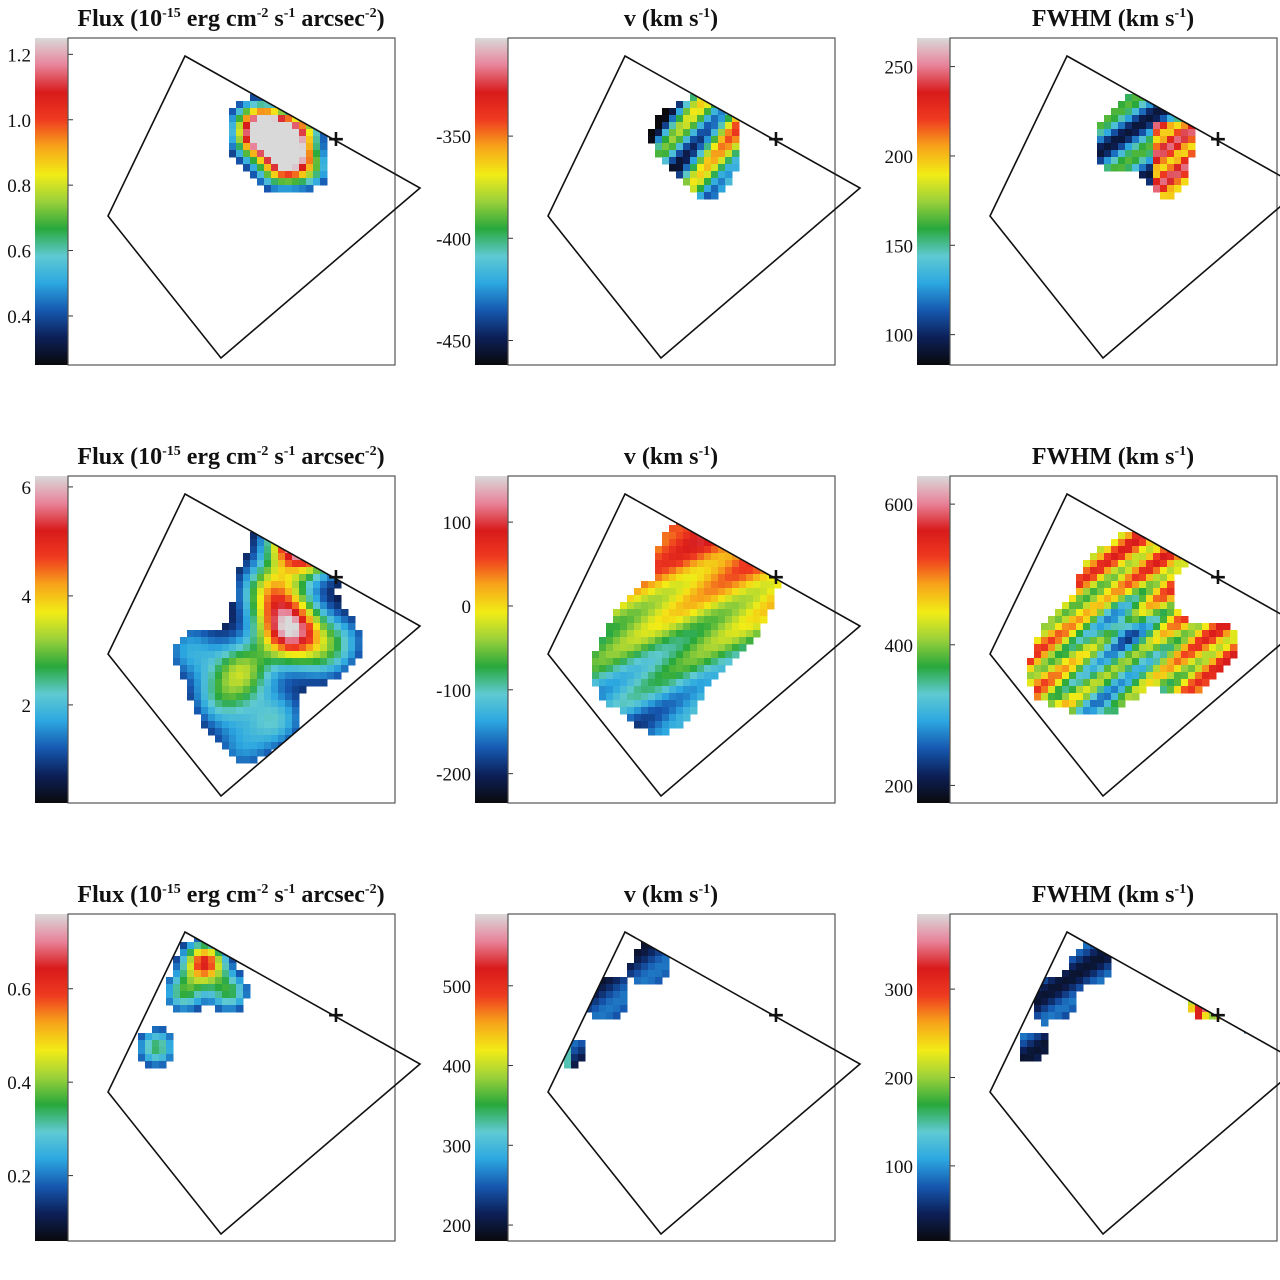  What do you see at coordinates (704, 207) in the screenshot?
I see `field-of-view` at bounding box center [704, 207].